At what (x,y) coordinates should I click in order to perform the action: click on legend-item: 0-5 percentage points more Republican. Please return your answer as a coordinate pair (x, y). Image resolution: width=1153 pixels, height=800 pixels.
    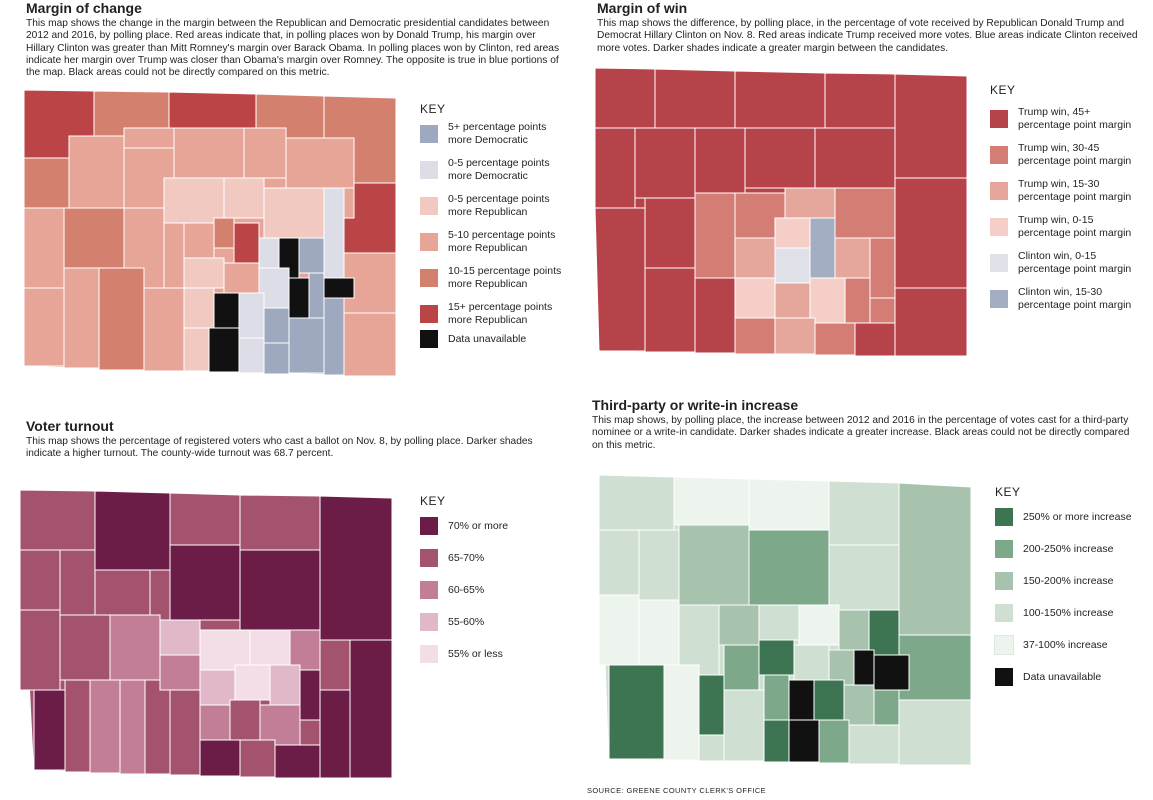
    Looking at the image, I should click on (485, 205).